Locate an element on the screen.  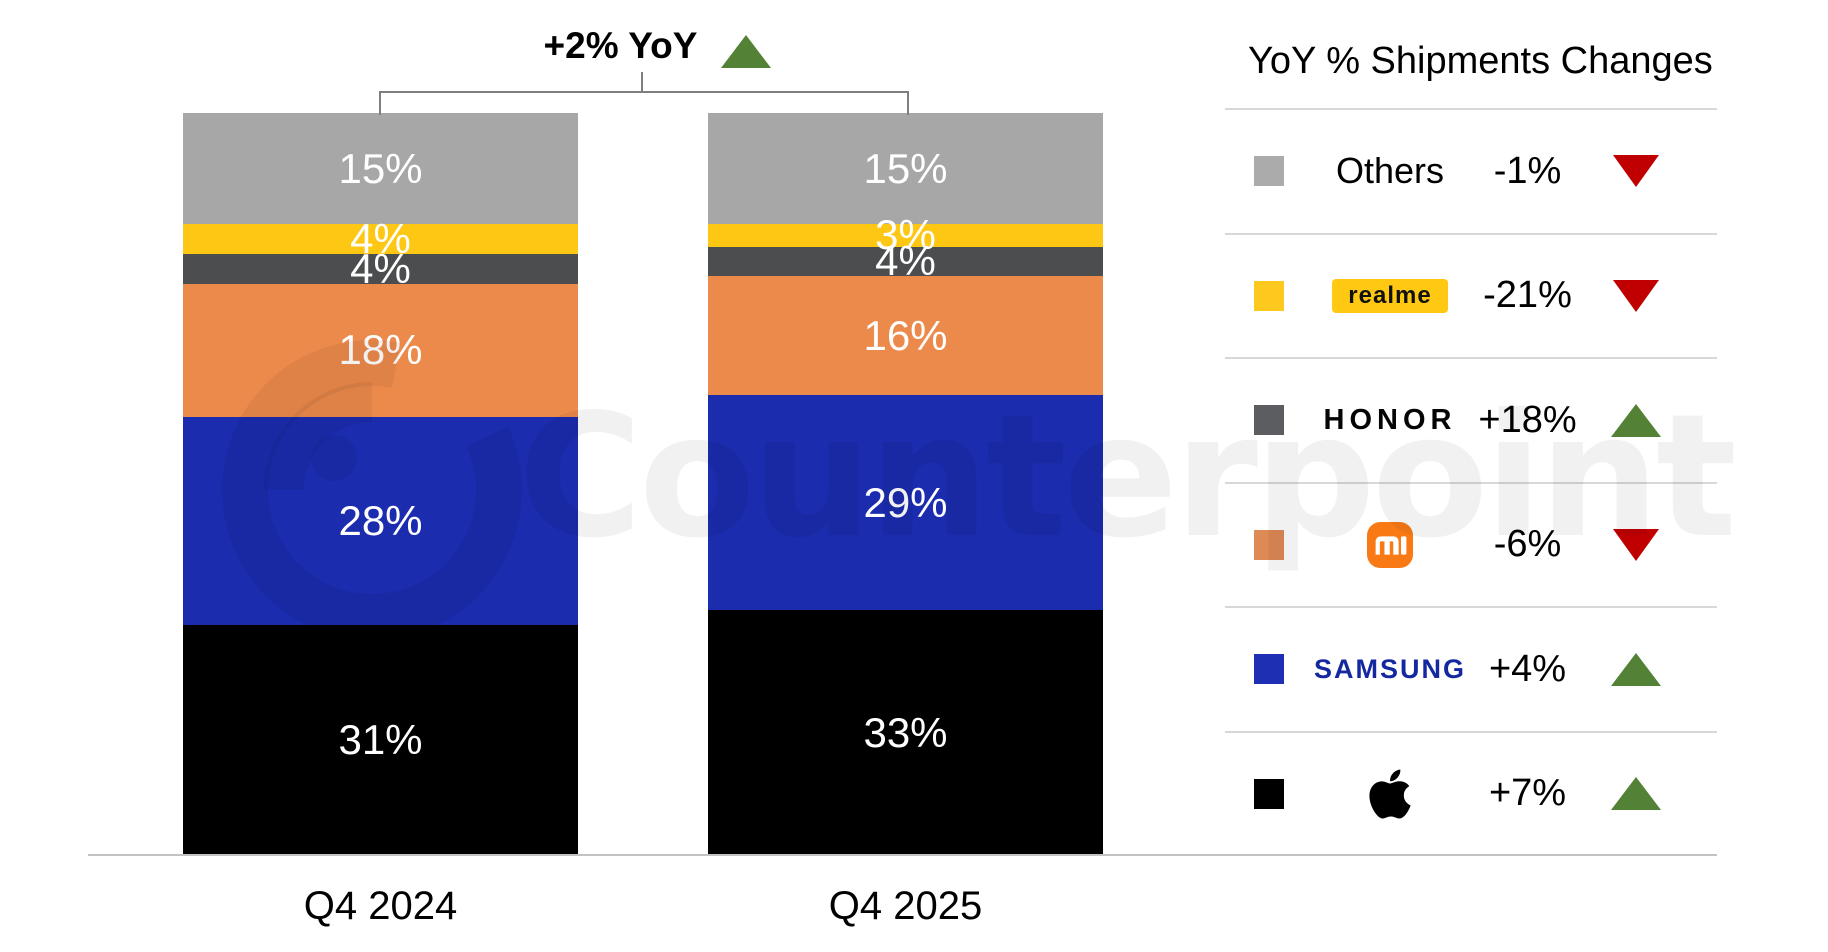
segment-xiaomi: 16% is located at coordinates (905, 335).